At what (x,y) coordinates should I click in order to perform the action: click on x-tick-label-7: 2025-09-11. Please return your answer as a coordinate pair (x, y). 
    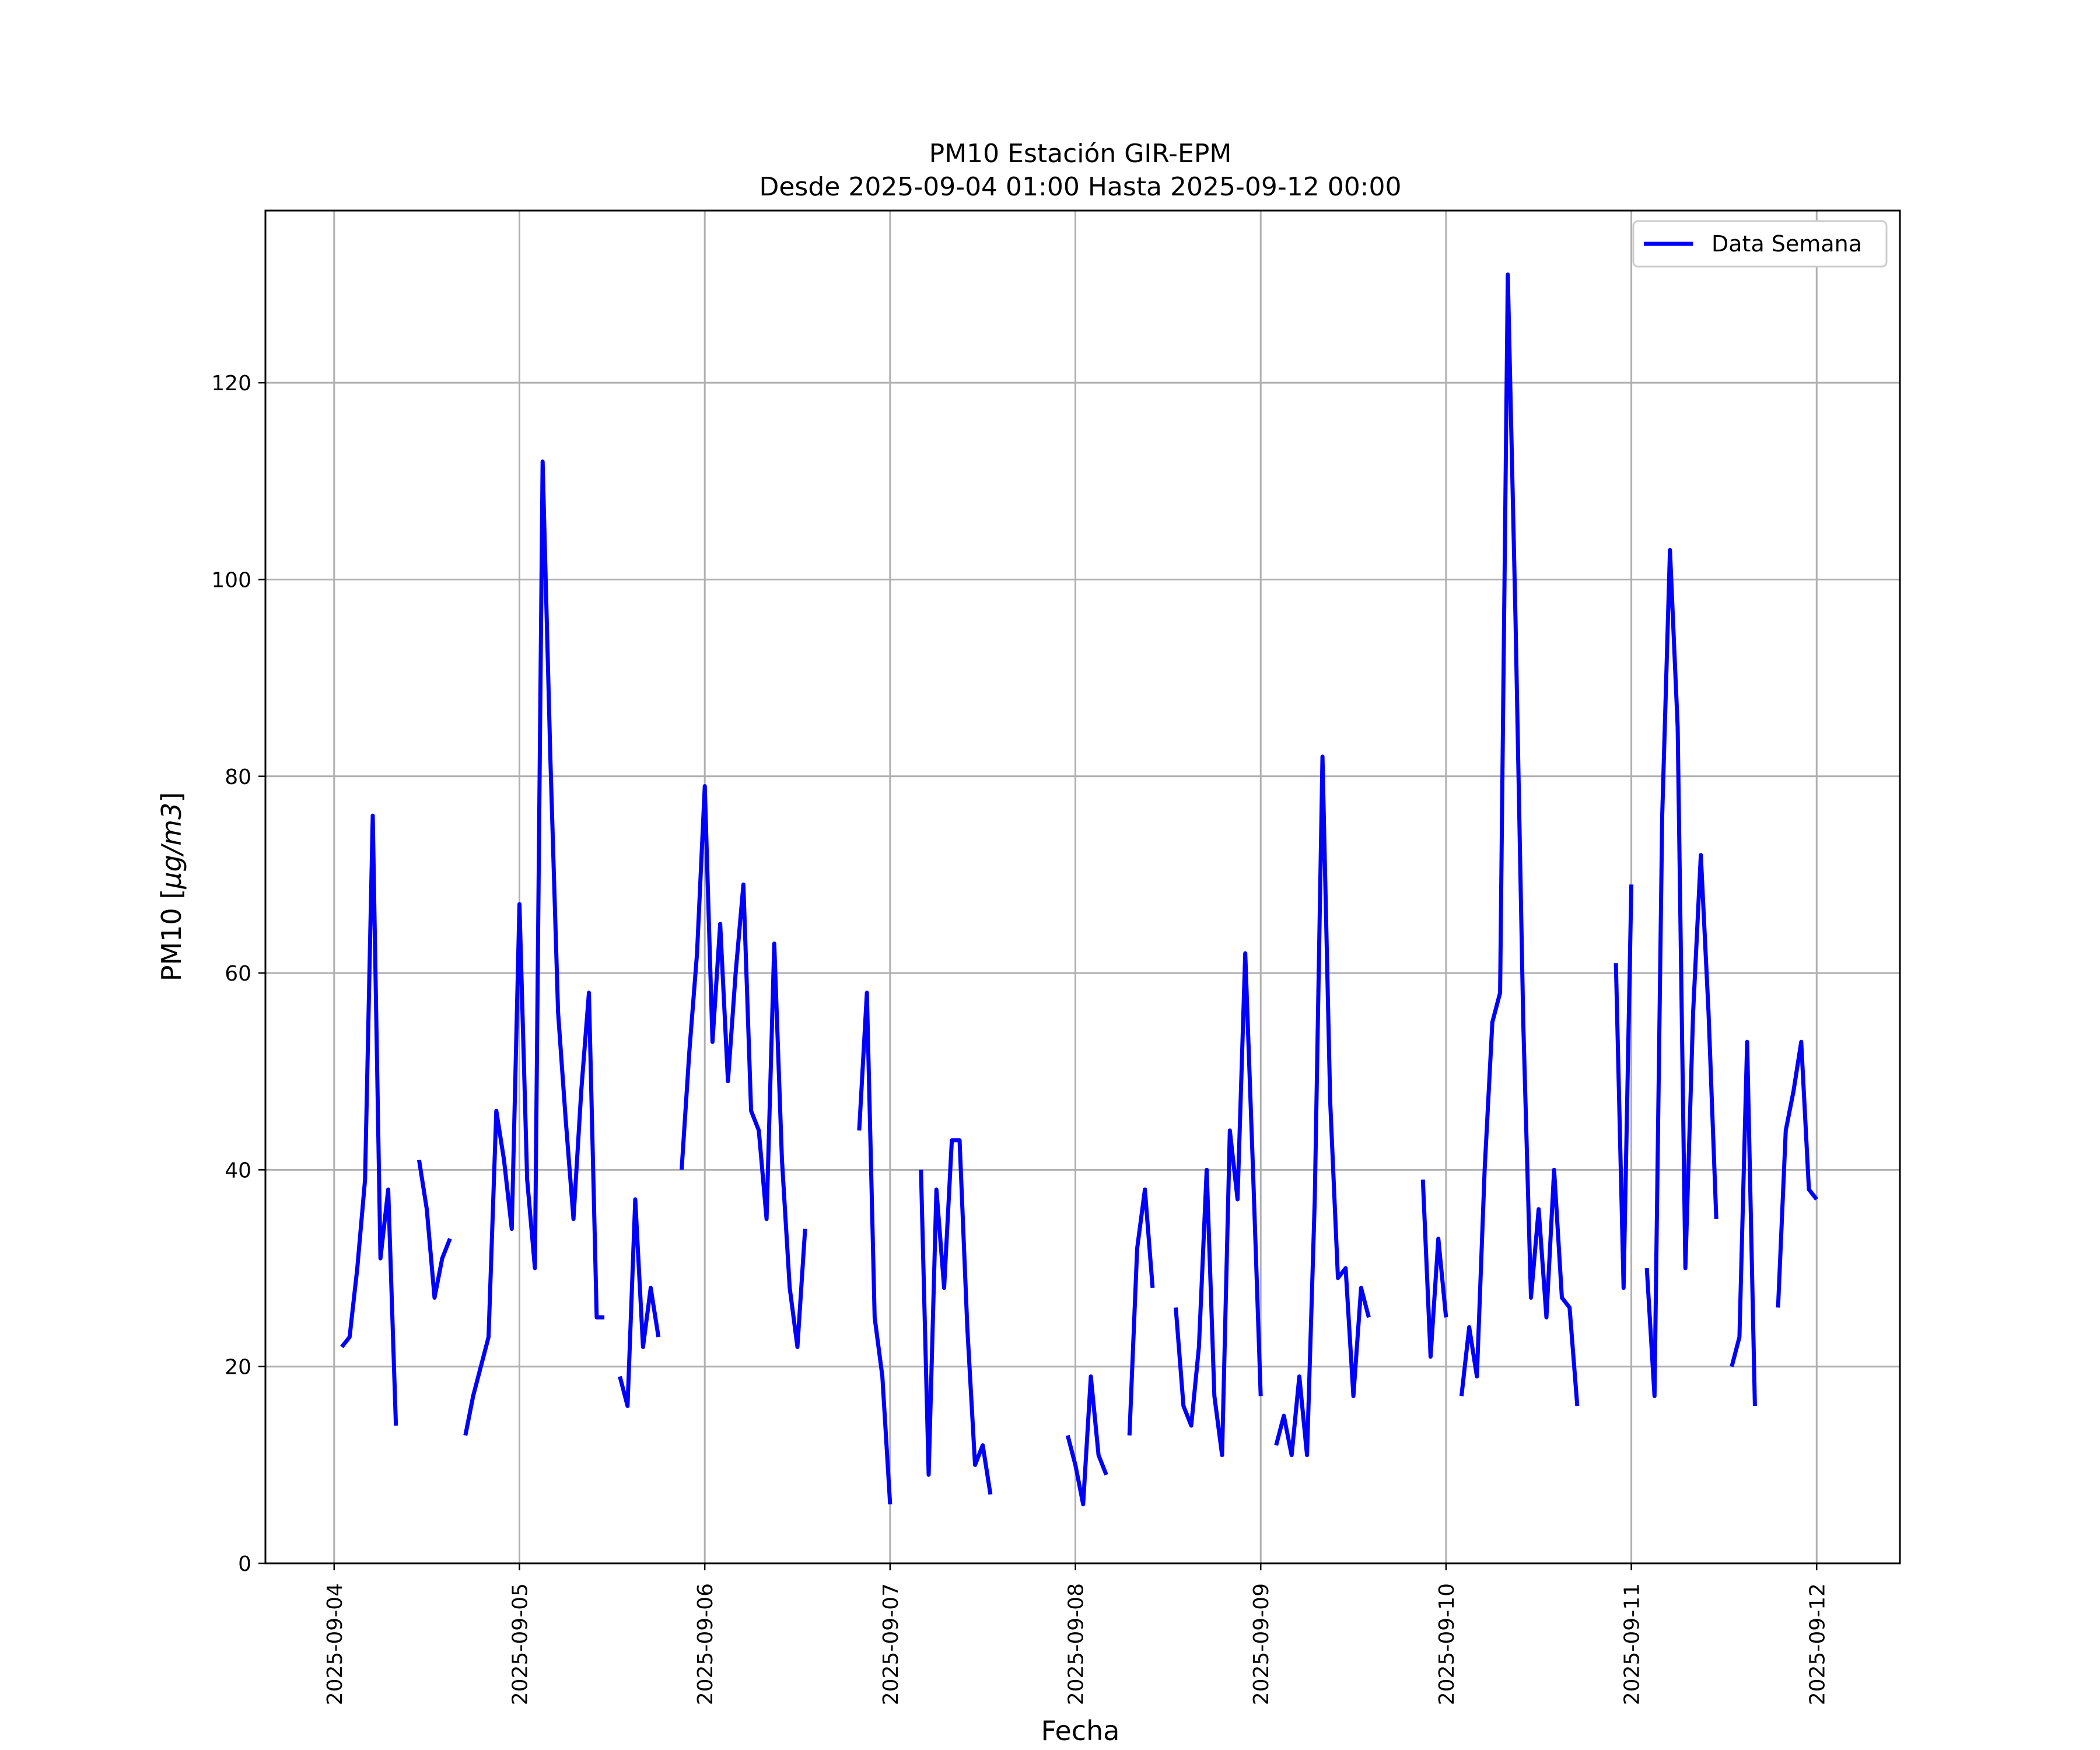
    Looking at the image, I should click on (1632, 1644).